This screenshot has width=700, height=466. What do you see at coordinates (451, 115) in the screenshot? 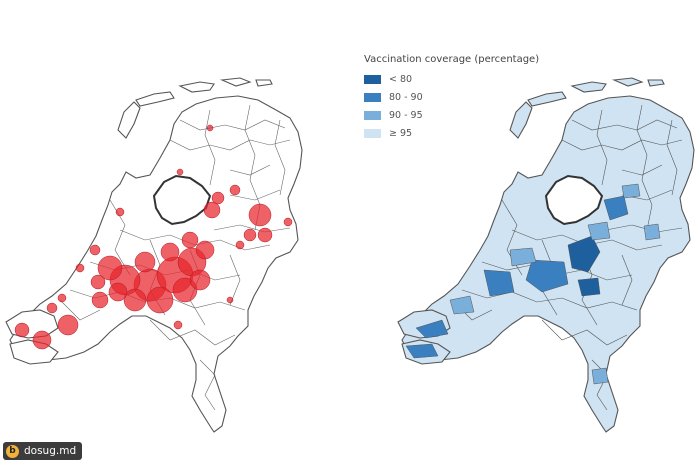
I see `legend-item: 90 - 95` at bounding box center [451, 115].